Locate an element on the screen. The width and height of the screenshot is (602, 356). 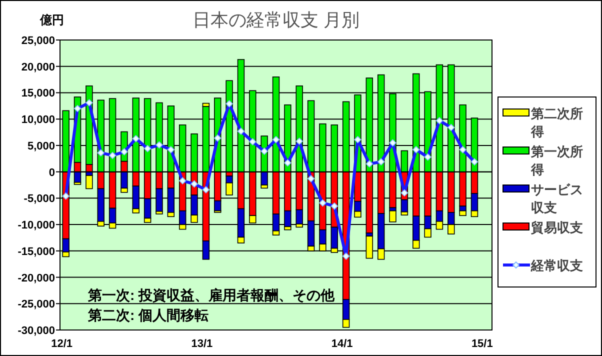
y-tick-label: -10,000 is located at coordinates (36, 226).